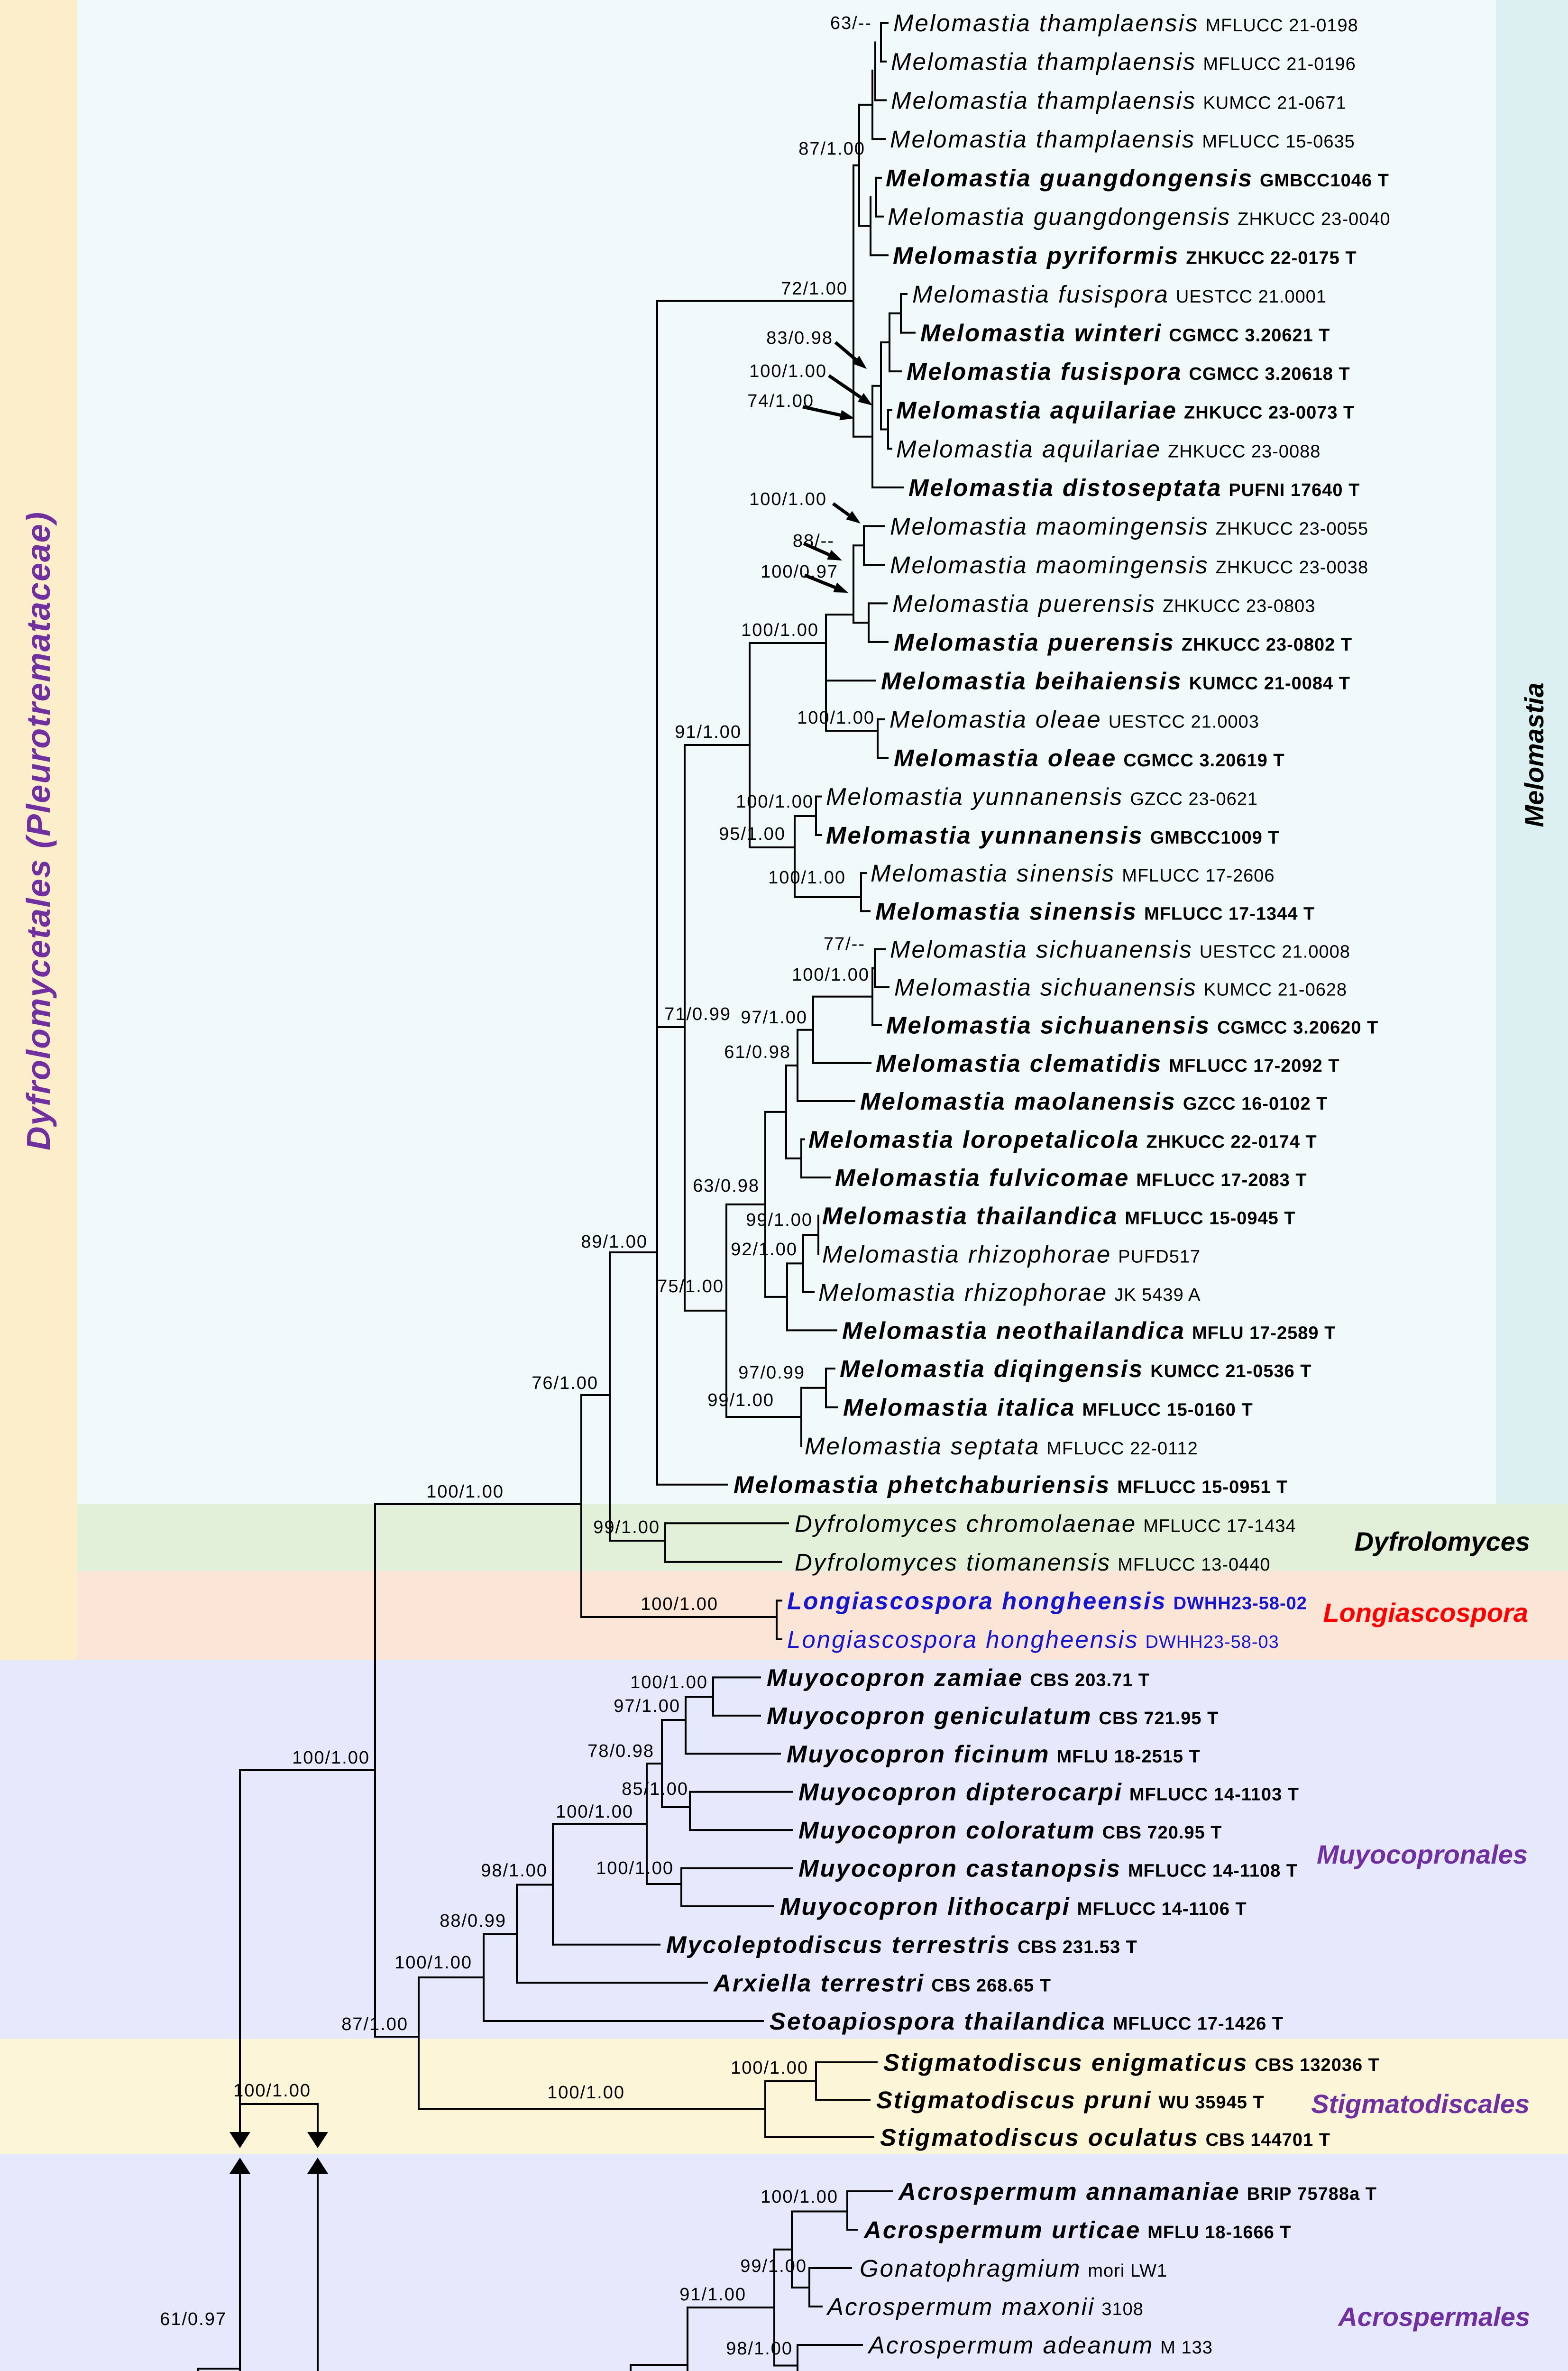  Describe the element at coordinates (757, 1052) in the screenshot. I see `svg-text: 61/0.98` at that location.